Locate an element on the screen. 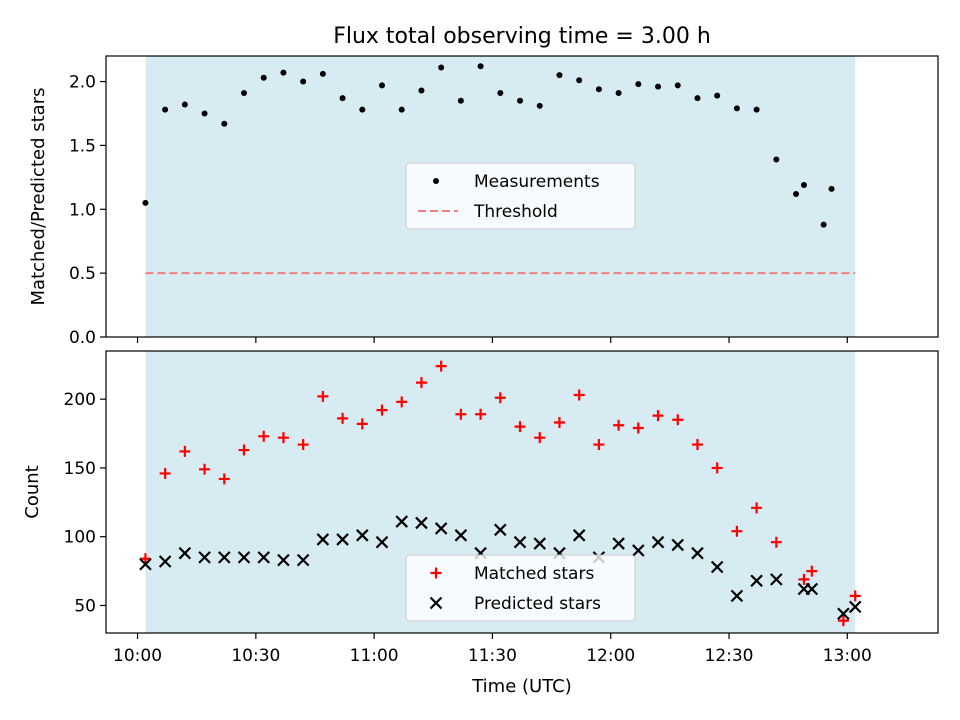 The width and height of the screenshot is (960, 720). legend-label: Matched stars is located at coordinates (534, 574).